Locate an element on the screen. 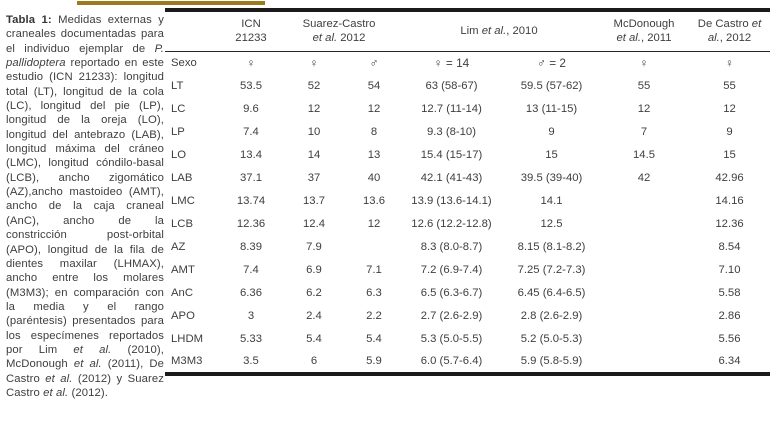  value-cell: 13.74 is located at coordinates (251, 201).